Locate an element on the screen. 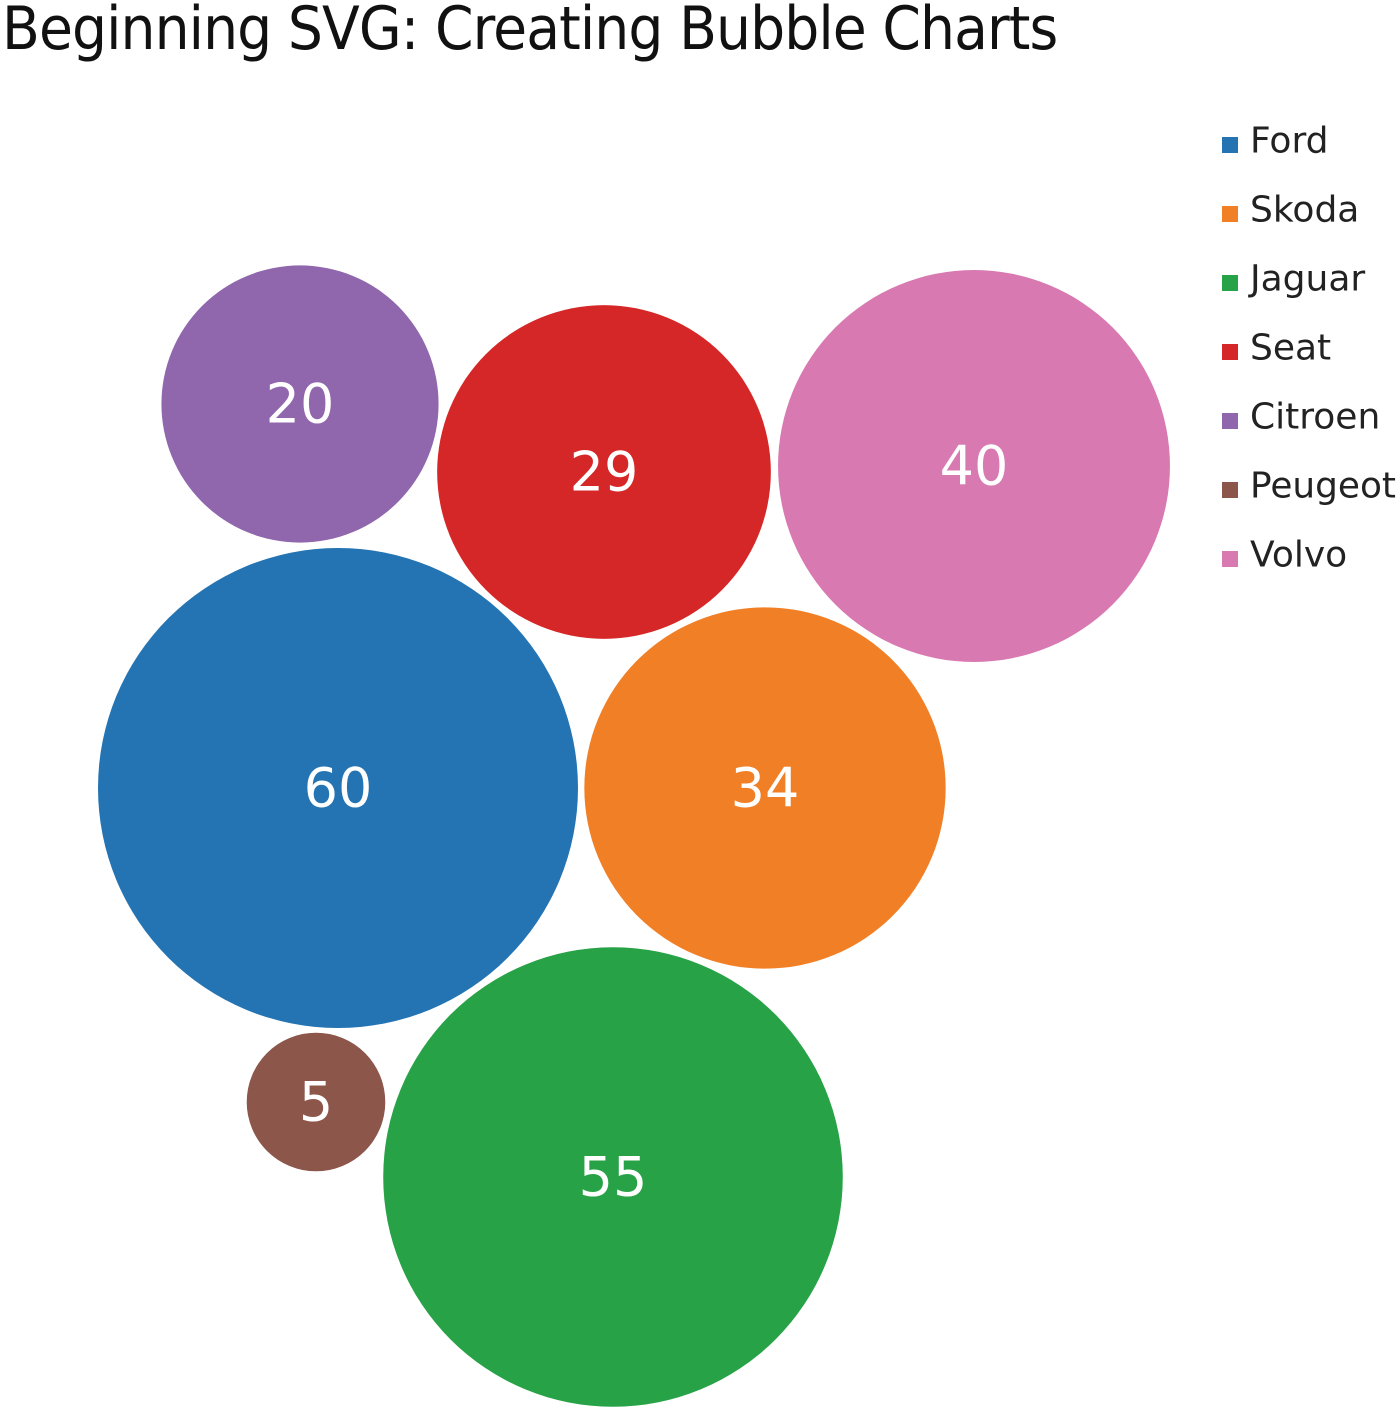 The width and height of the screenshot is (1400, 1412). bubble-label-seat: 29 is located at coordinates (604, 472).